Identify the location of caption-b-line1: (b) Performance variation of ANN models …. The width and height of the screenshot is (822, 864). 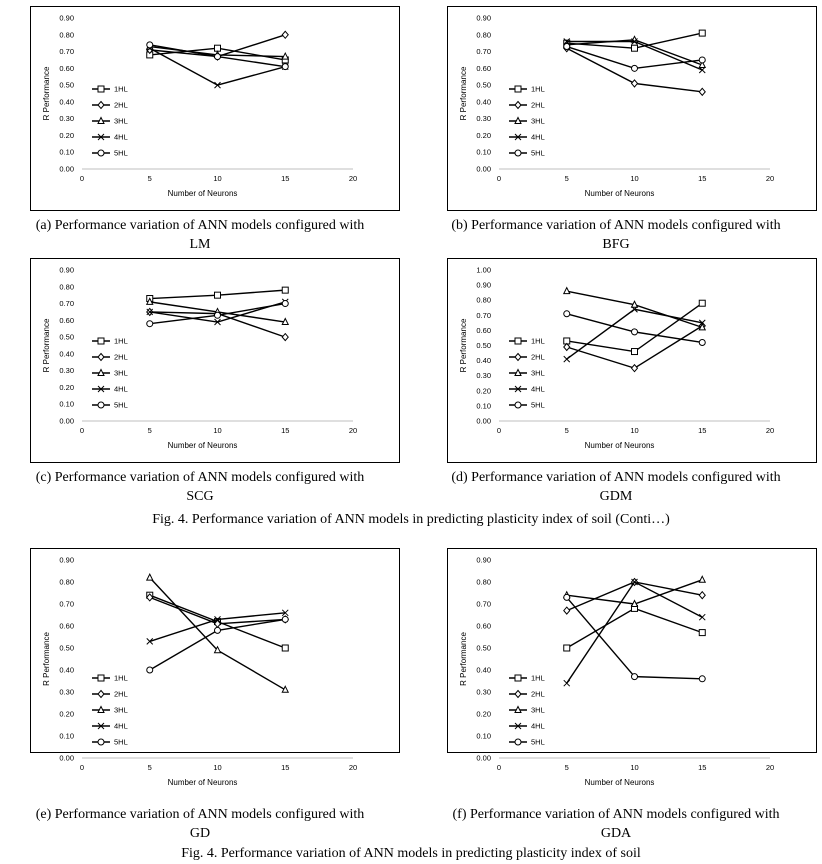
(616, 225).